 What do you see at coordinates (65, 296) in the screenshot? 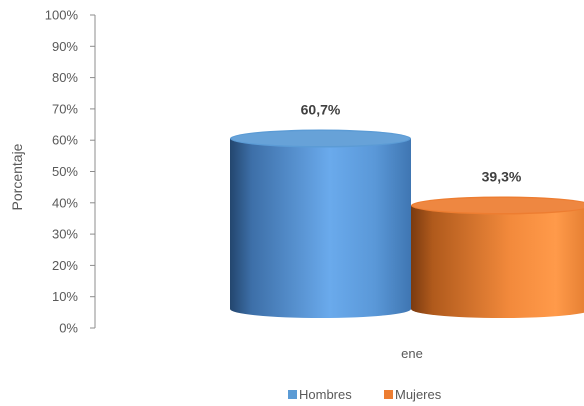
I see `y-tick-label: 10%` at bounding box center [65, 296].